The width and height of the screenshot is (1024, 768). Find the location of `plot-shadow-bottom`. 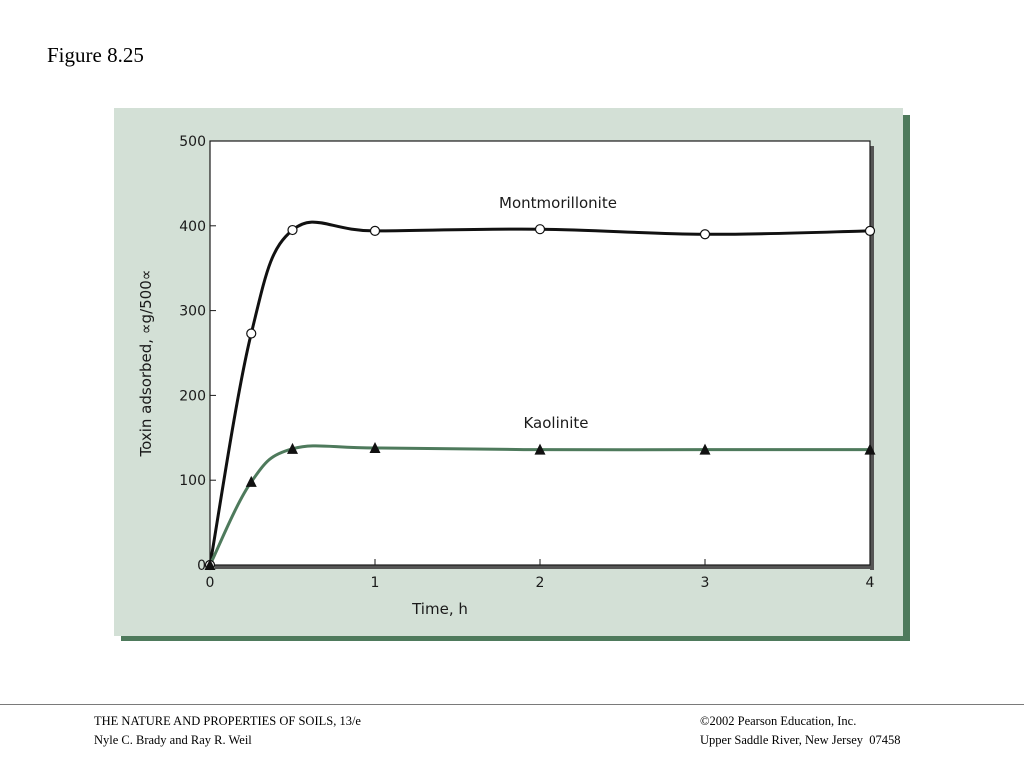

plot-shadow-bottom is located at coordinates (544, 567).